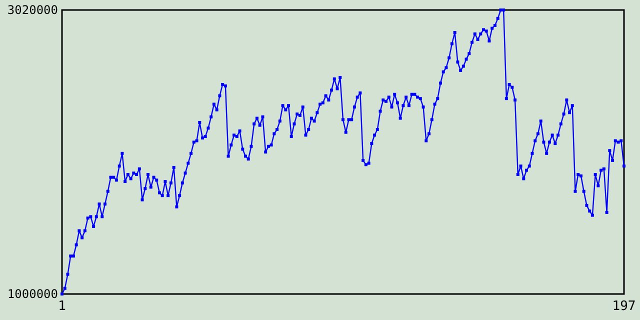 The width and height of the screenshot is (640, 320). Describe the element at coordinates (32, 294) in the screenshot. I see `y-tick-label: 1000000` at that location.